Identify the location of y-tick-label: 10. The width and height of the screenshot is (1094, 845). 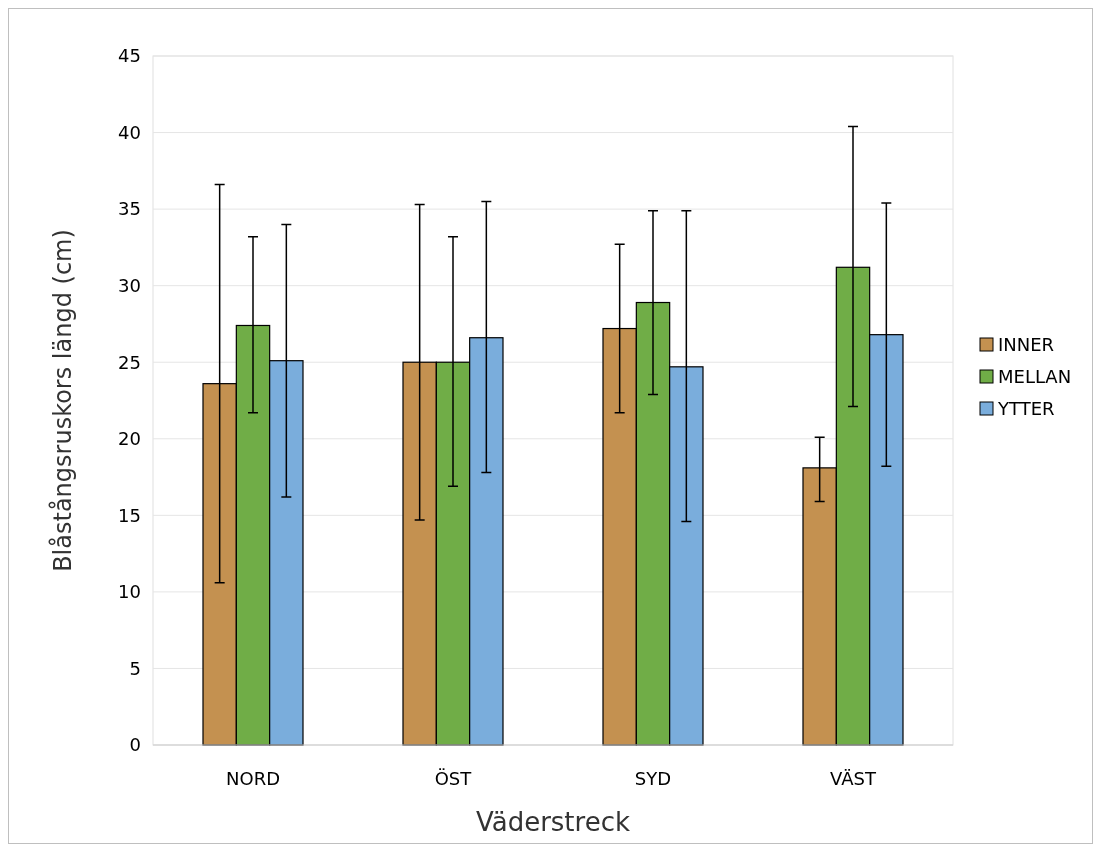
(129, 592).